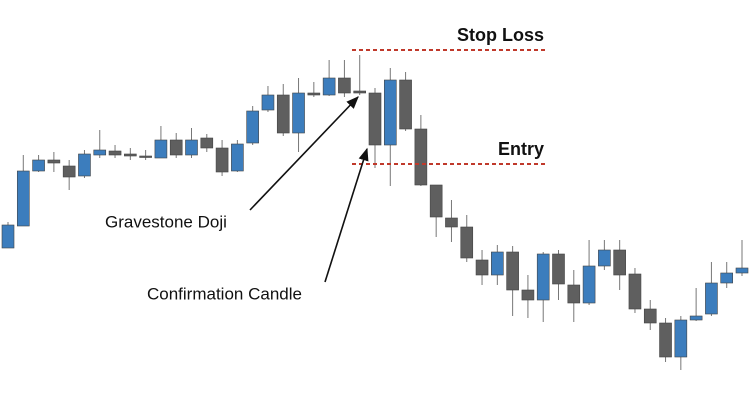 This screenshot has height=416, width=750. I want to click on annotation: Confirmation Candle, so click(224, 293).